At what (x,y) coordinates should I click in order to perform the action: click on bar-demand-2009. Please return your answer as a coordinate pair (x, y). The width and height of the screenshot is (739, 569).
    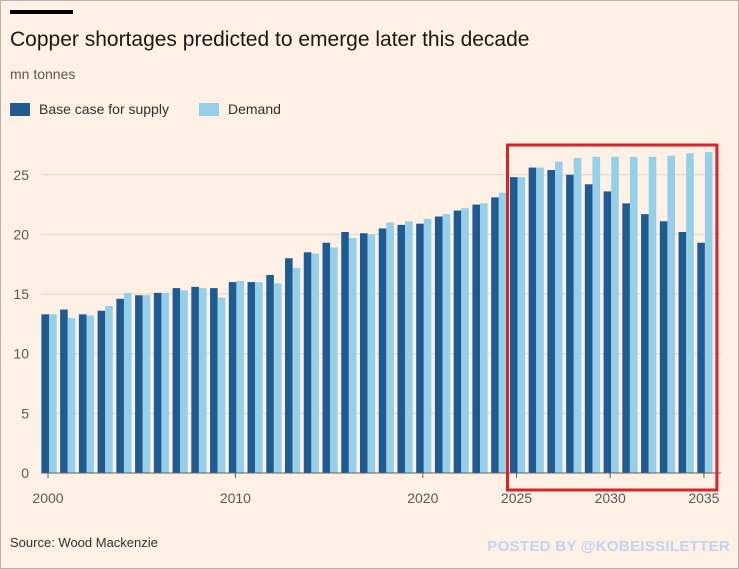
    Looking at the image, I should click on (221, 385).